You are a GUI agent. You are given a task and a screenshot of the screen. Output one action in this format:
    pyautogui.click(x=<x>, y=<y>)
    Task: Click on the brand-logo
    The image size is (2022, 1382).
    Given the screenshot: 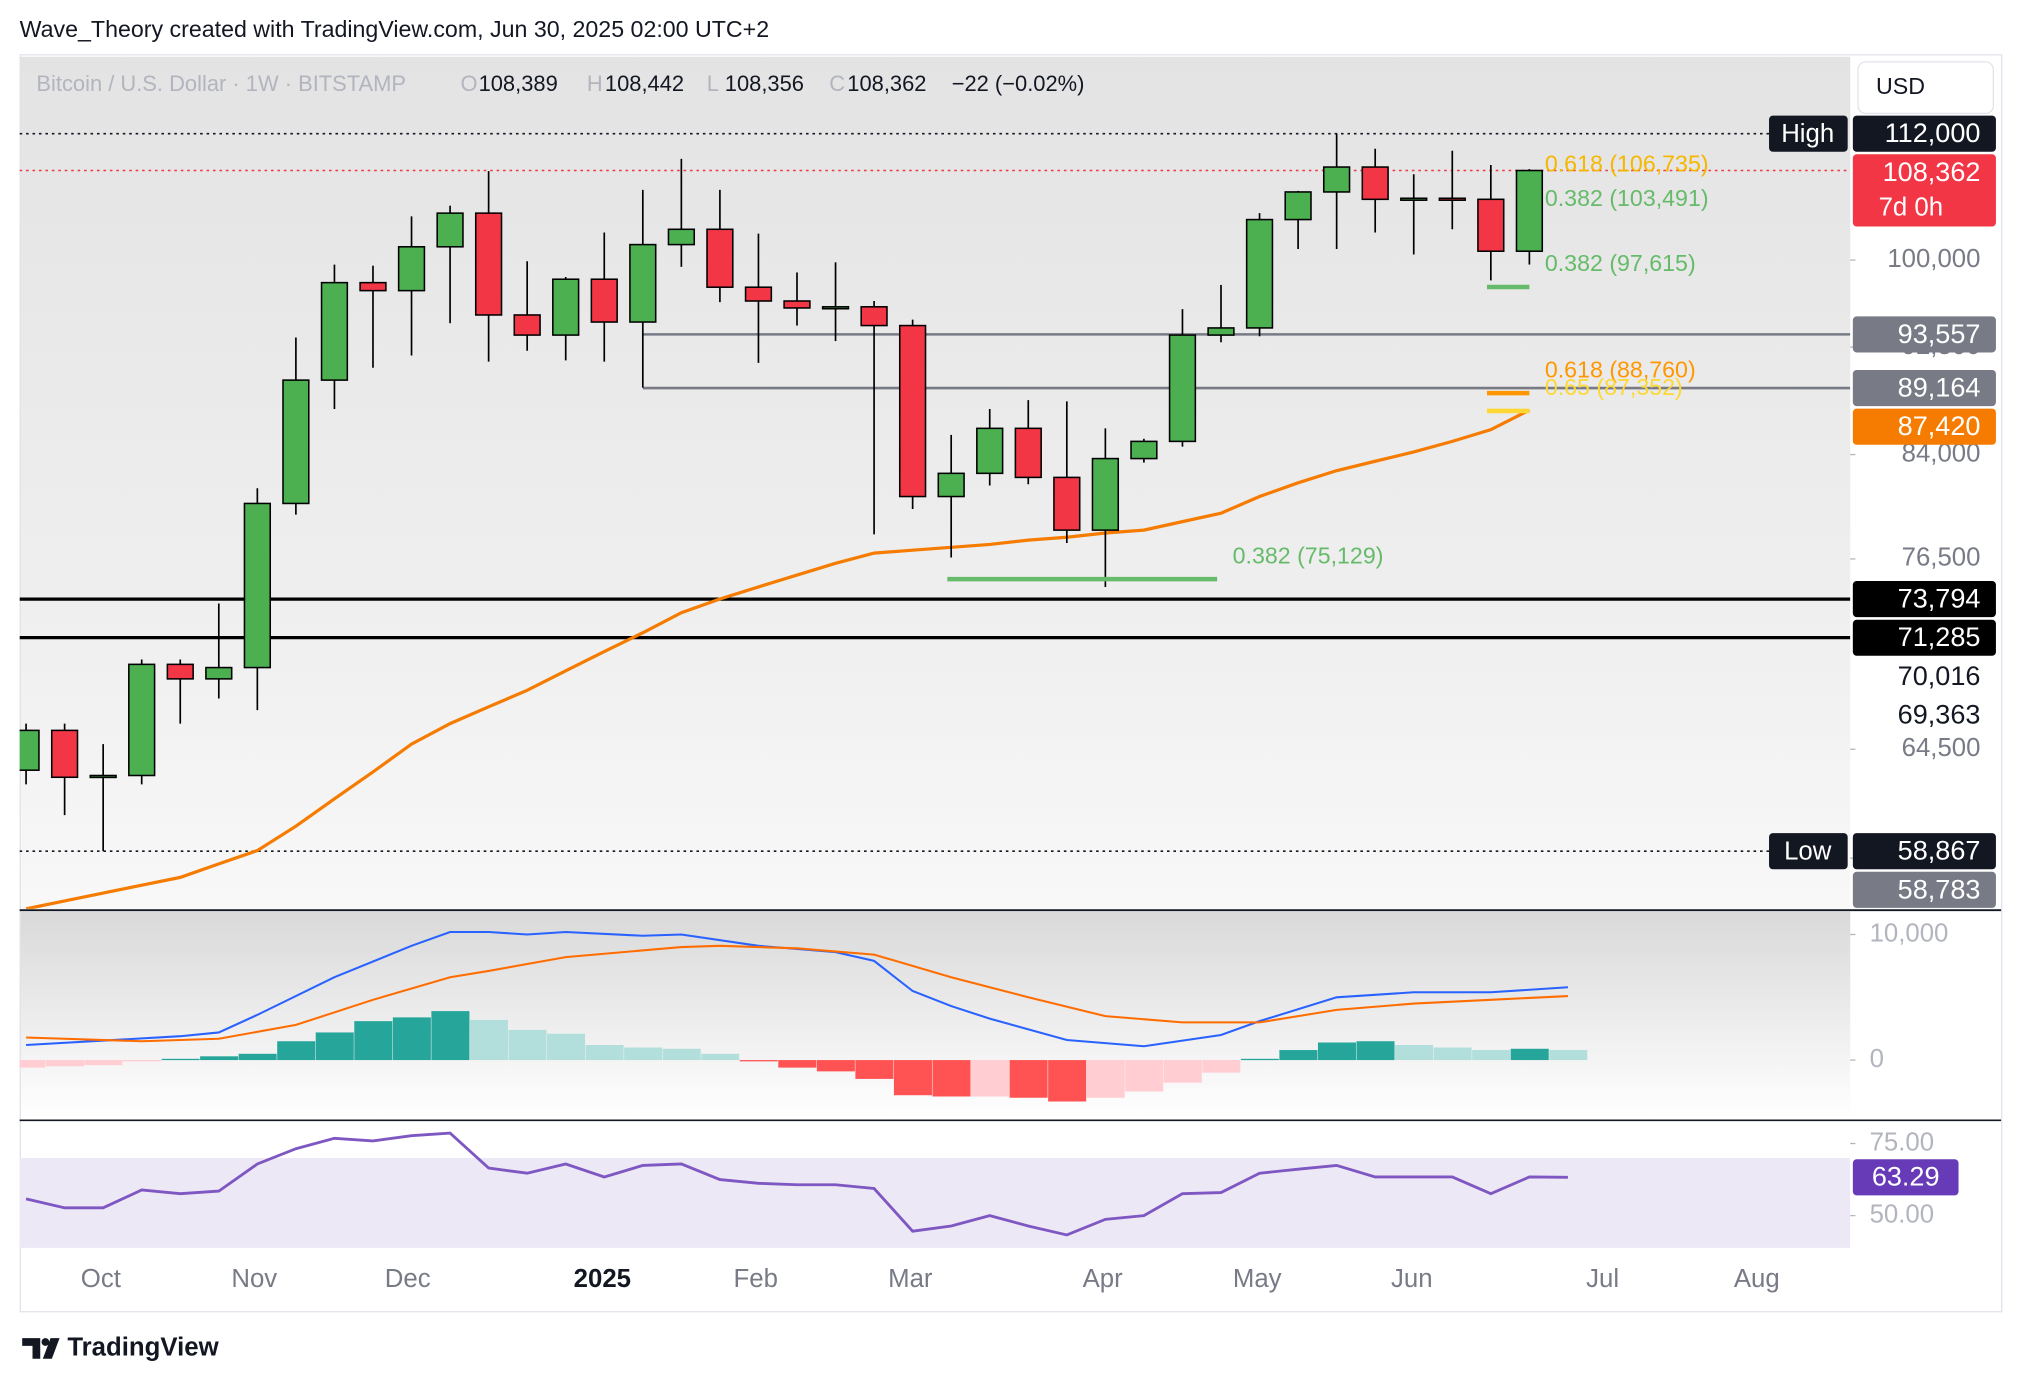 What is the action you would take?
    pyautogui.click(x=41, y=1348)
    